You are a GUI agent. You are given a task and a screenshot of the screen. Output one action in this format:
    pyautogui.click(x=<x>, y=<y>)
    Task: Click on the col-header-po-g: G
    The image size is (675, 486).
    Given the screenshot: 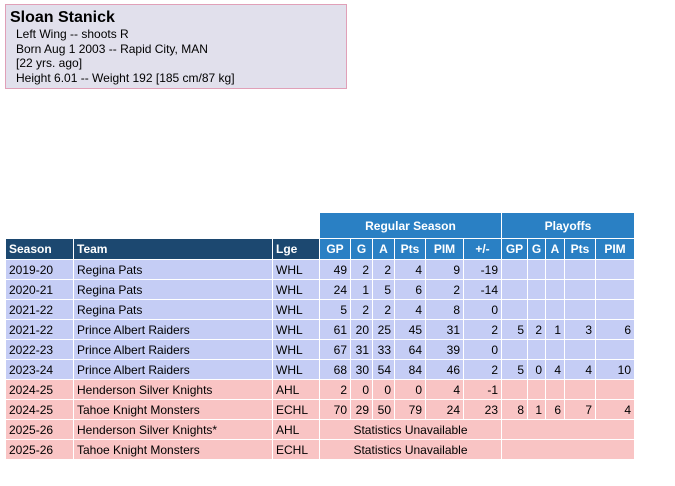 What is the action you would take?
    pyautogui.click(x=536, y=249)
    